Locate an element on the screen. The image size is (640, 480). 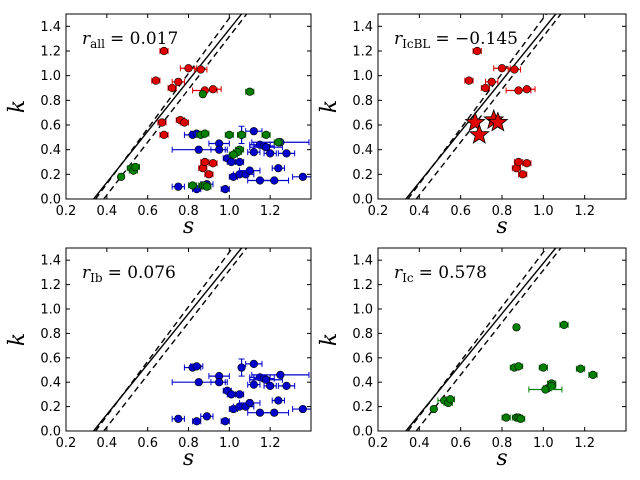
series-ic-bl is located at coordinates (500, 112).